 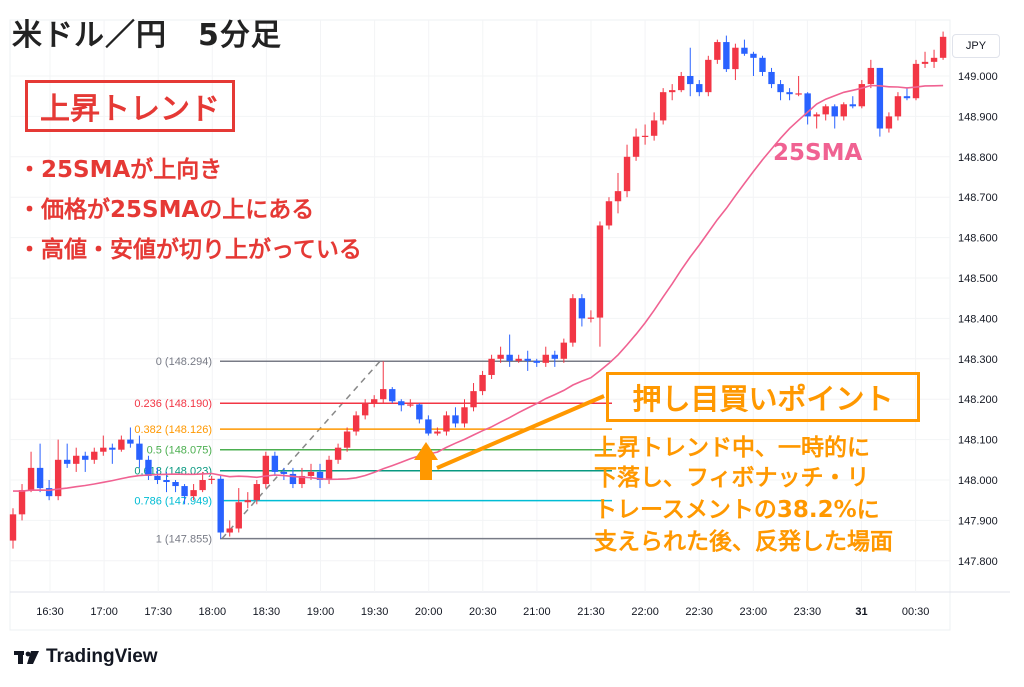 I want to click on note-line: 上昇トレンド中、一時的に, so click(x=732, y=448).